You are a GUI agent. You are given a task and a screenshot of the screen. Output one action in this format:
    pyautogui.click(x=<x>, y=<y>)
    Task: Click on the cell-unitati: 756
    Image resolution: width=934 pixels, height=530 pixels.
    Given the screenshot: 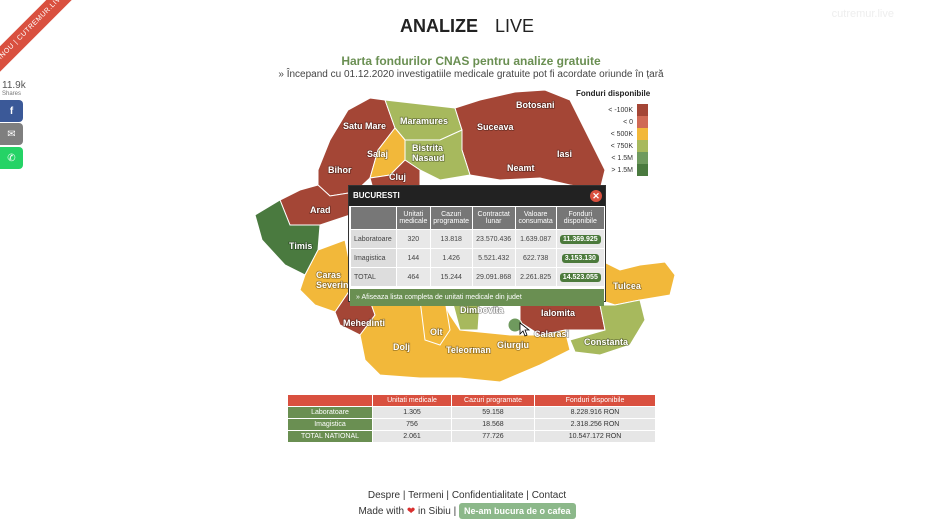 What is the action you would take?
    pyautogui.click(x=412, y=424)
    